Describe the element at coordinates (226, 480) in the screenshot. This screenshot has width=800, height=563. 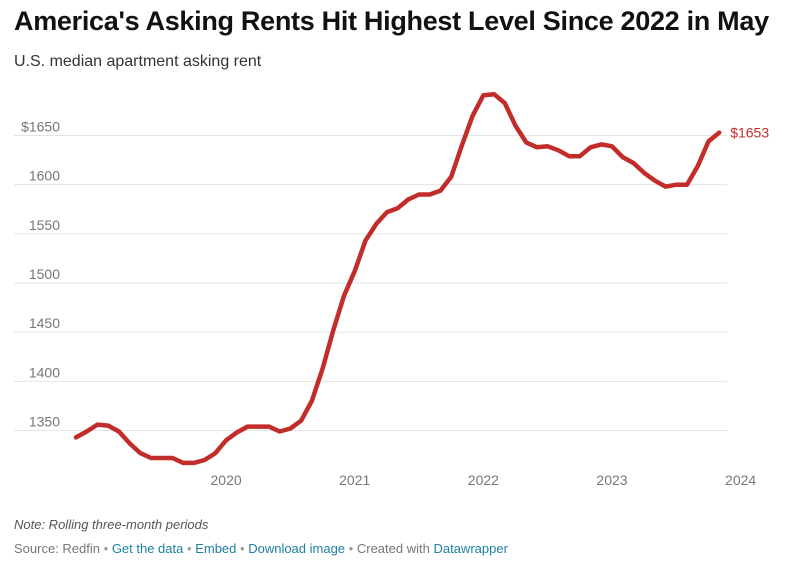
I see `x-tick-label: 2020` at that location.